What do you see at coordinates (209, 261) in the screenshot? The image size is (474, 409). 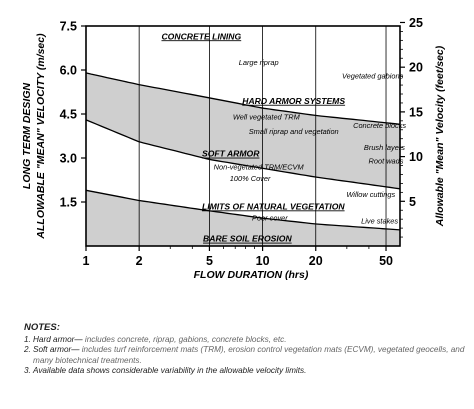 I see `x-tick-label: 5` at bounding box center [209, 261].